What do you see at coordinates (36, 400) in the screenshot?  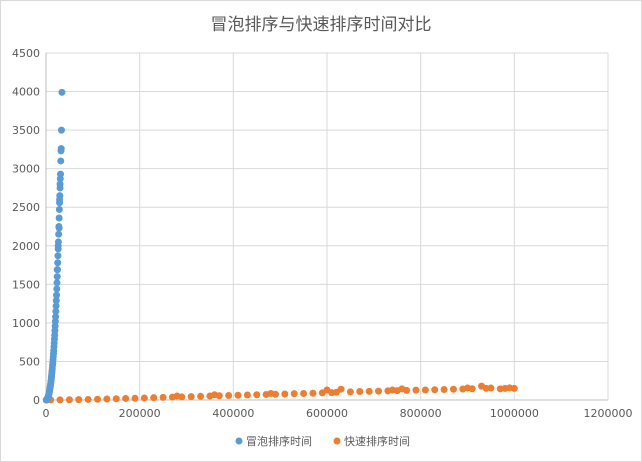 I see `y-tick-label: 0` at bounding box center [36, 400].